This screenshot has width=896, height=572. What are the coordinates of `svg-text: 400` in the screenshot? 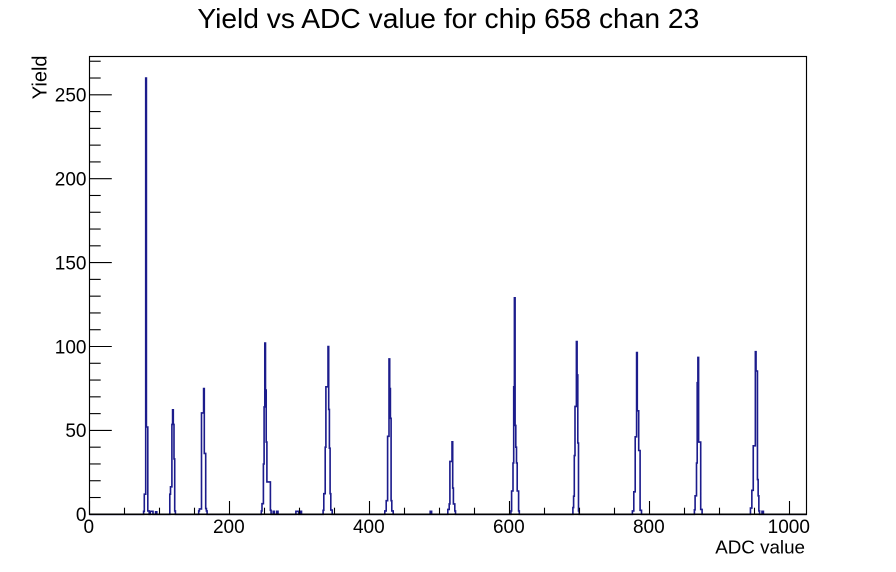 It's located at (369, 527).